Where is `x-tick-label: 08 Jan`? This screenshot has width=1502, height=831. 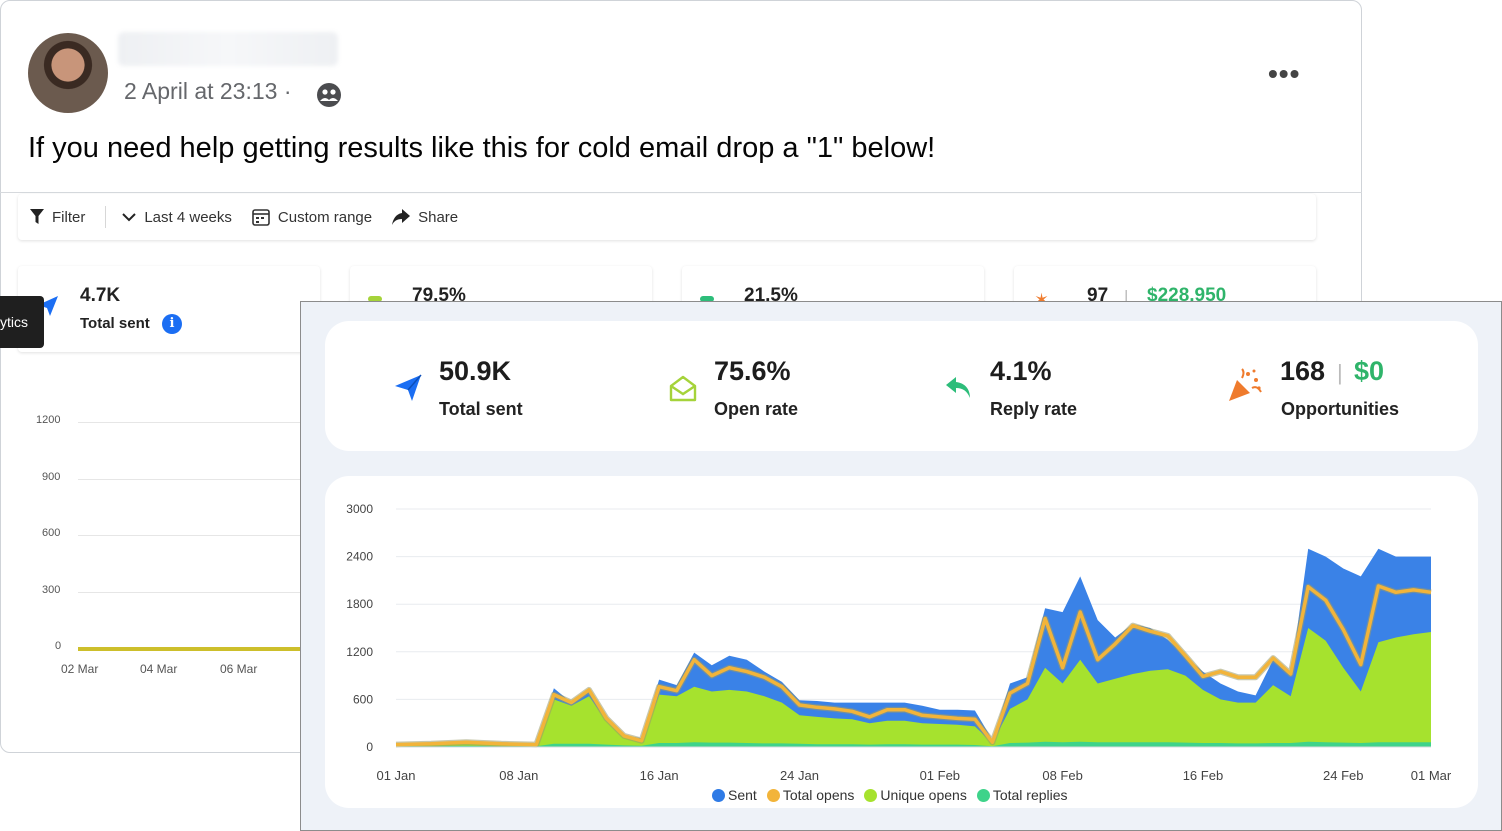
x-tick-label: 08 Jan is located at coordinates (518, 775).